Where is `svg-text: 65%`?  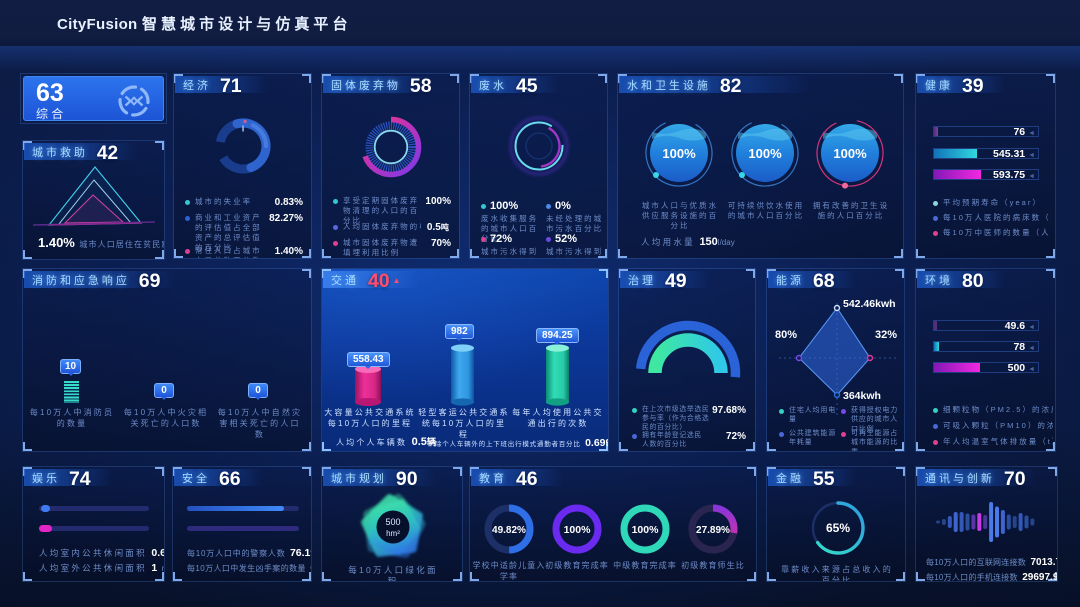 svg-text: 65% is located at coordinates (838, 528).